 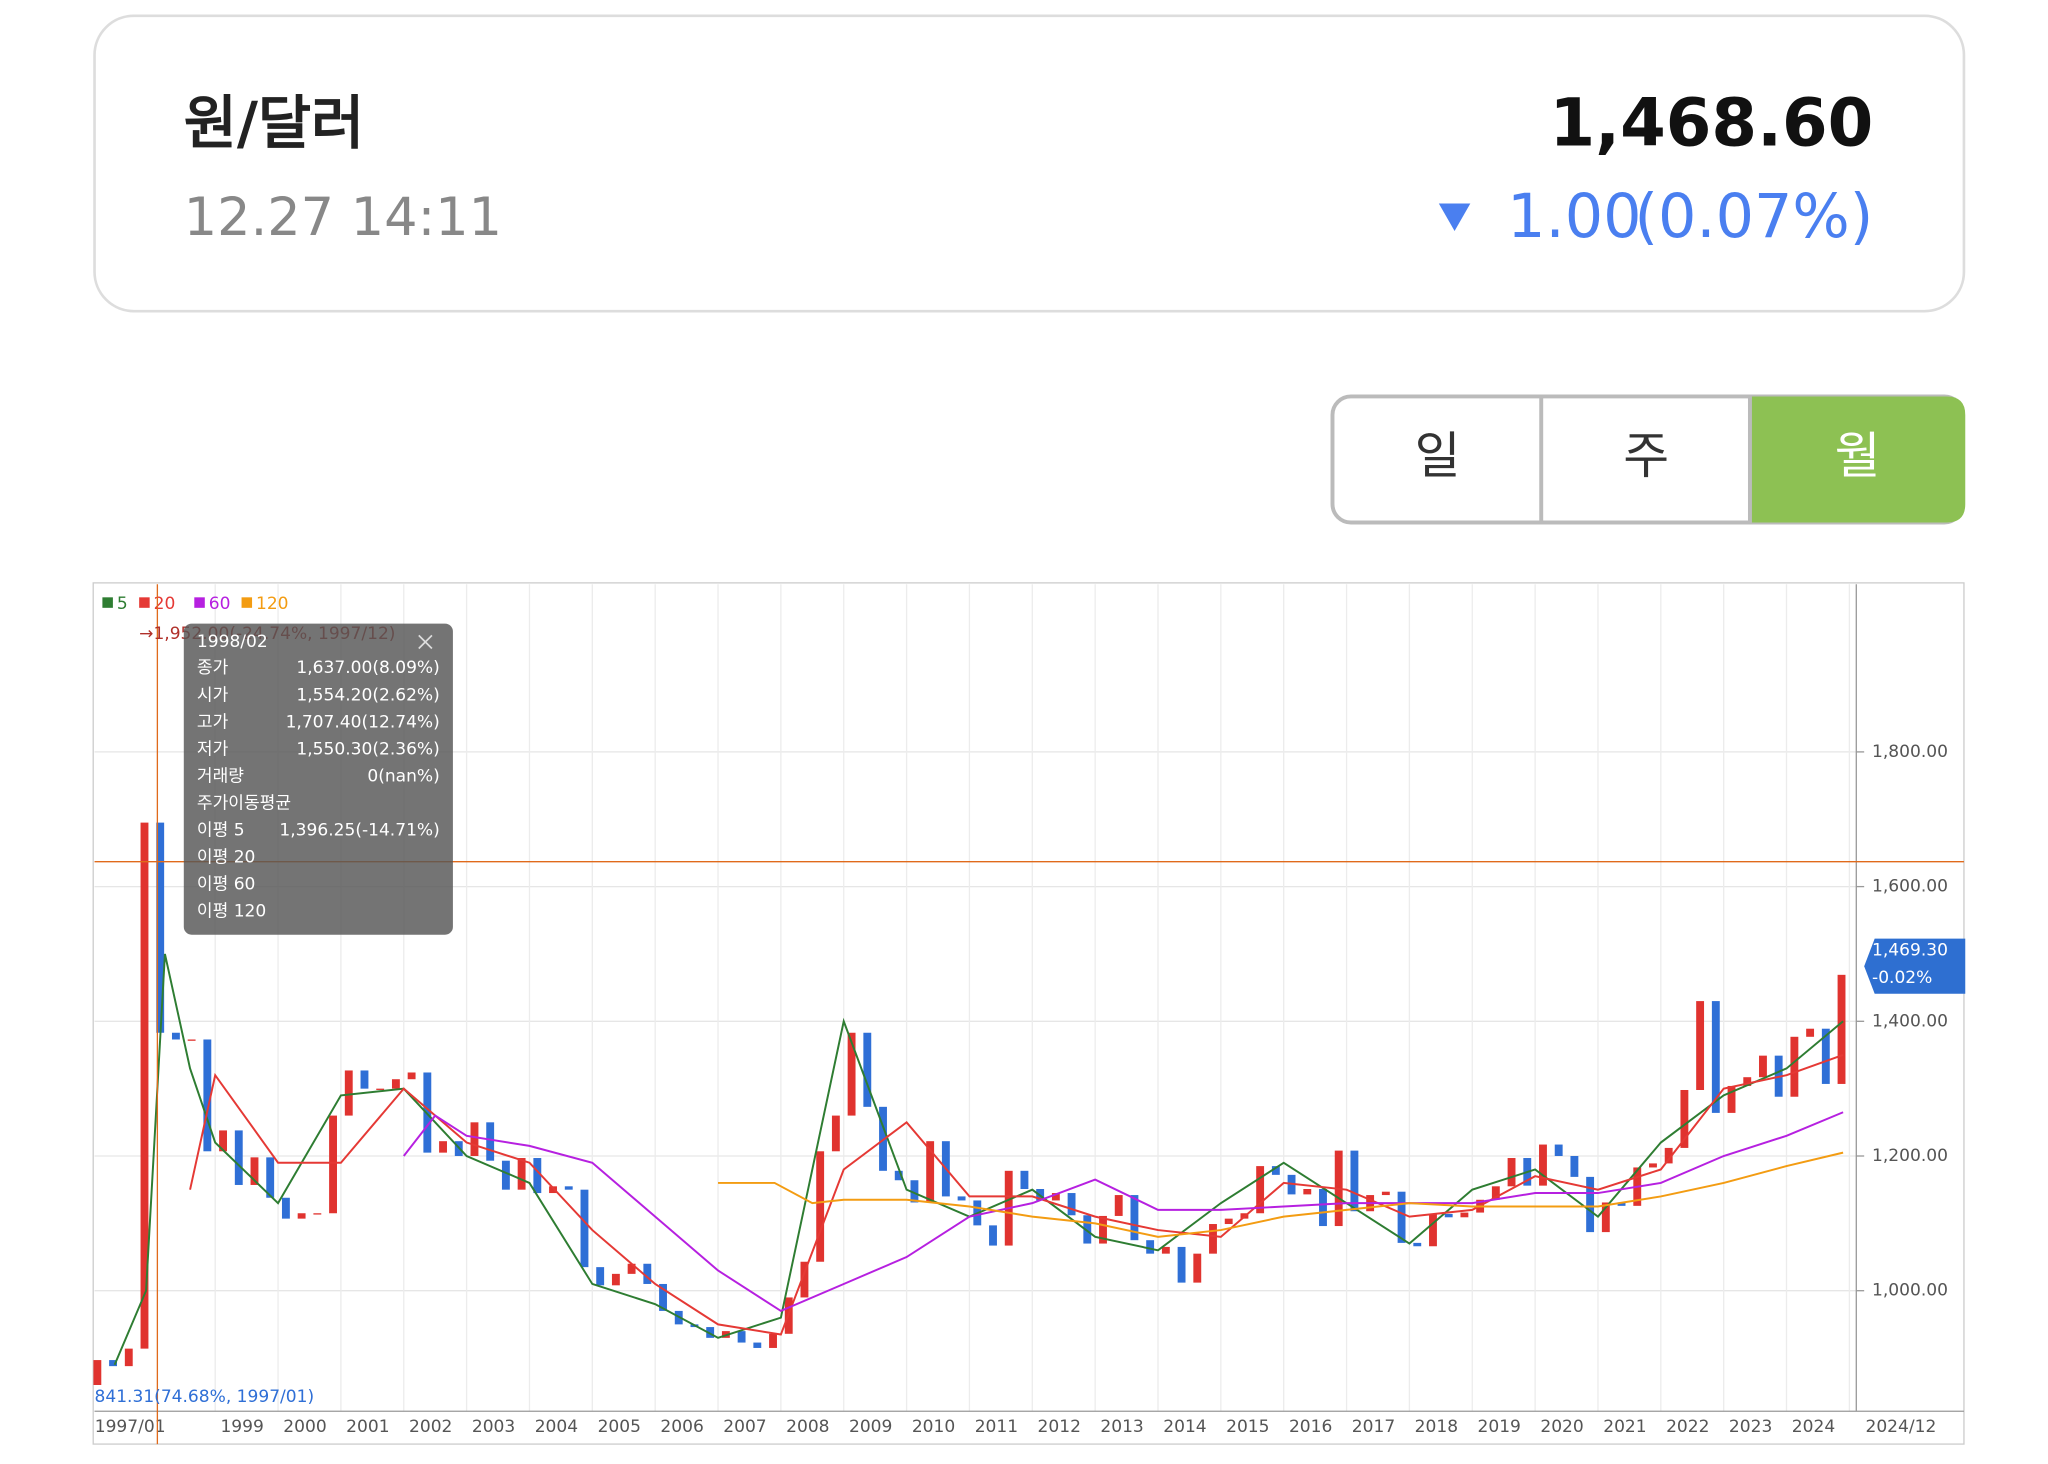 What do you see at coordinates (1373, 1427) in the screenshot?
I see `x-tick-label: 2017` at bounding box center [1373, 1427].